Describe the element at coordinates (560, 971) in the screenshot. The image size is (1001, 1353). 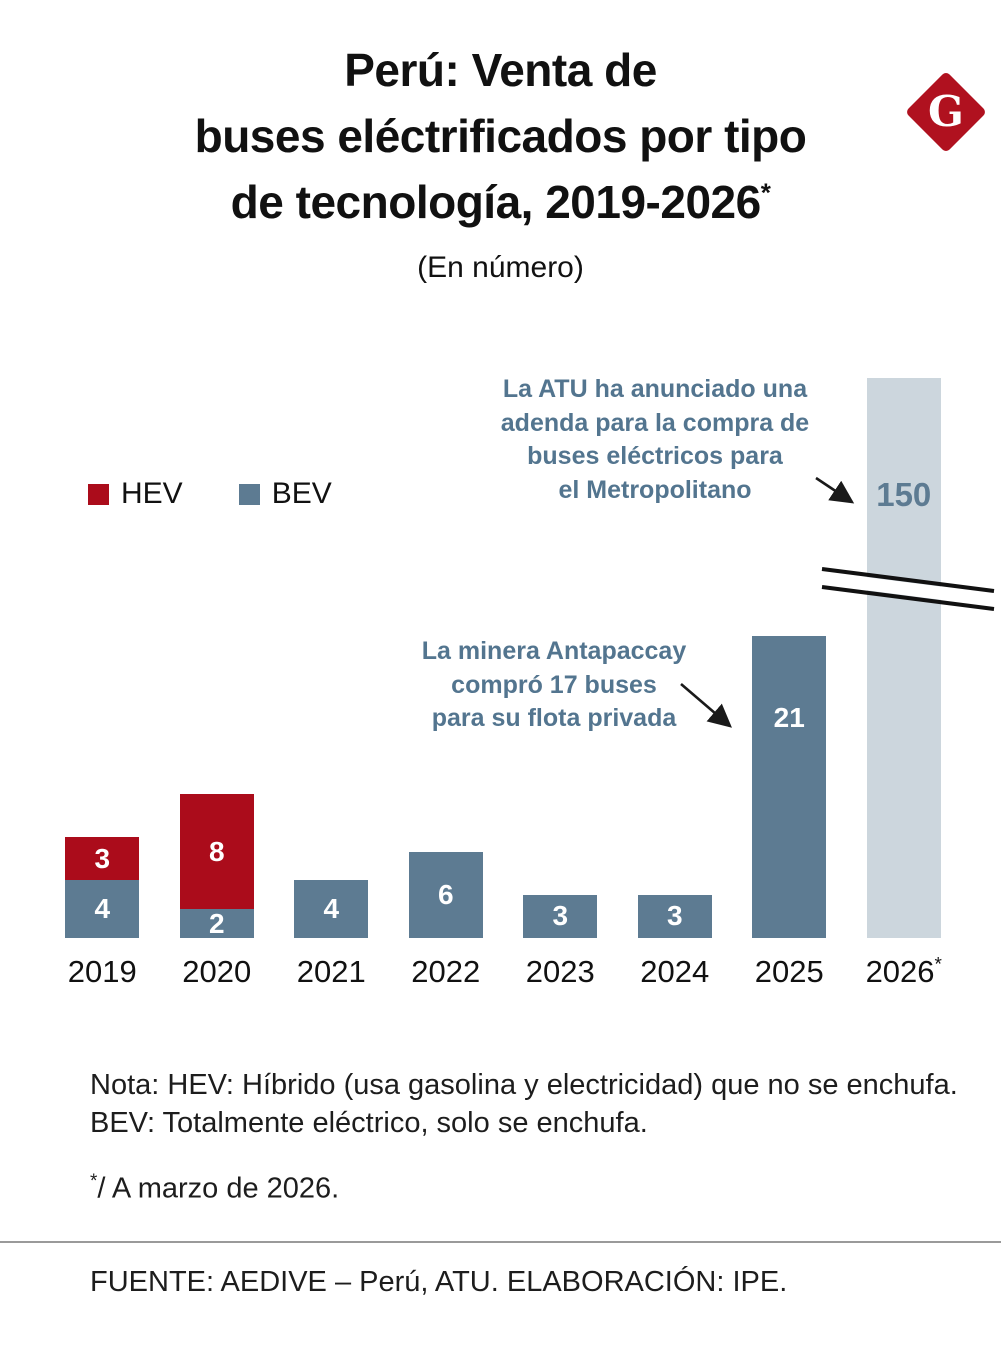
I see `x-axis-label-2023: 2023` at that location.